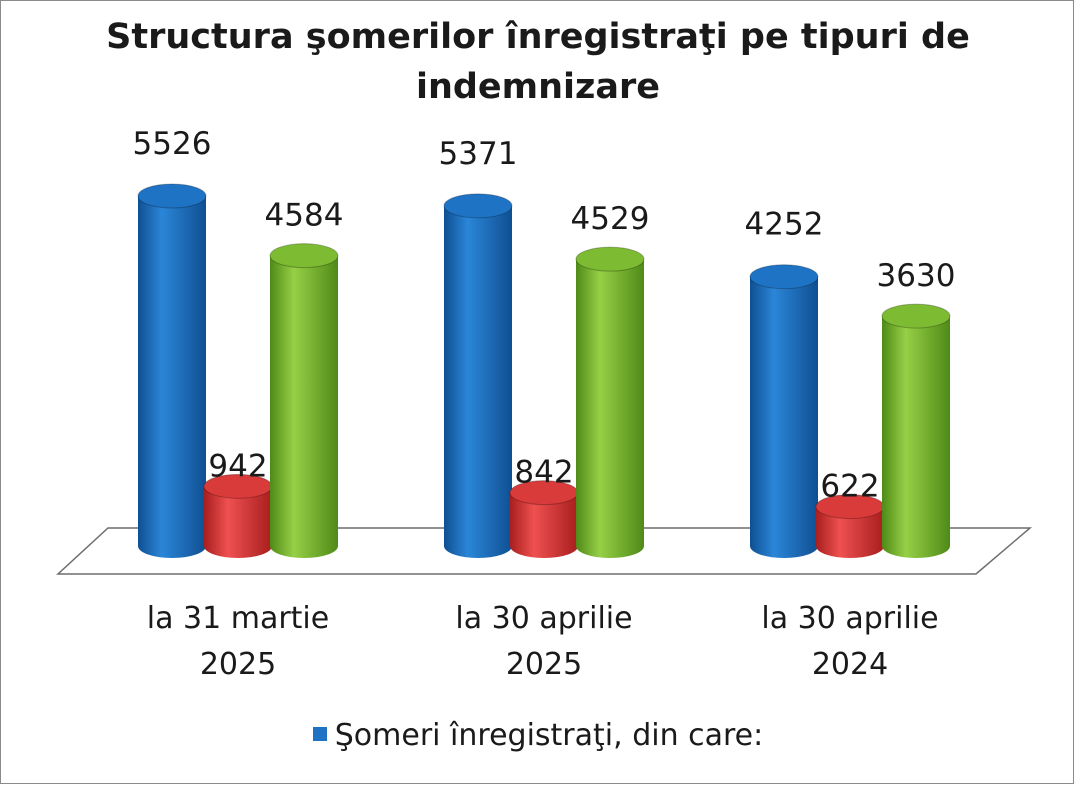 Image resolution: width=1076 pixels, height=786 pixels. What do you see at coordinates (237, 466) in the screenshot?
I see `data-label-series-2-cat-1: 942` at bounding box center [237, 466].